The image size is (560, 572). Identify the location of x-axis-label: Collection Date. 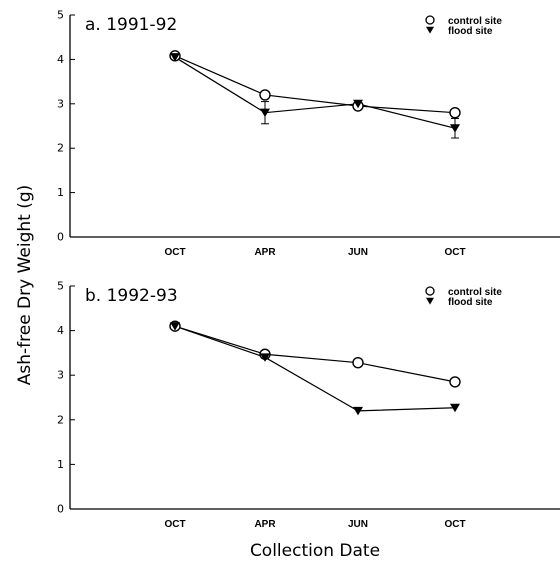
(315, 551).